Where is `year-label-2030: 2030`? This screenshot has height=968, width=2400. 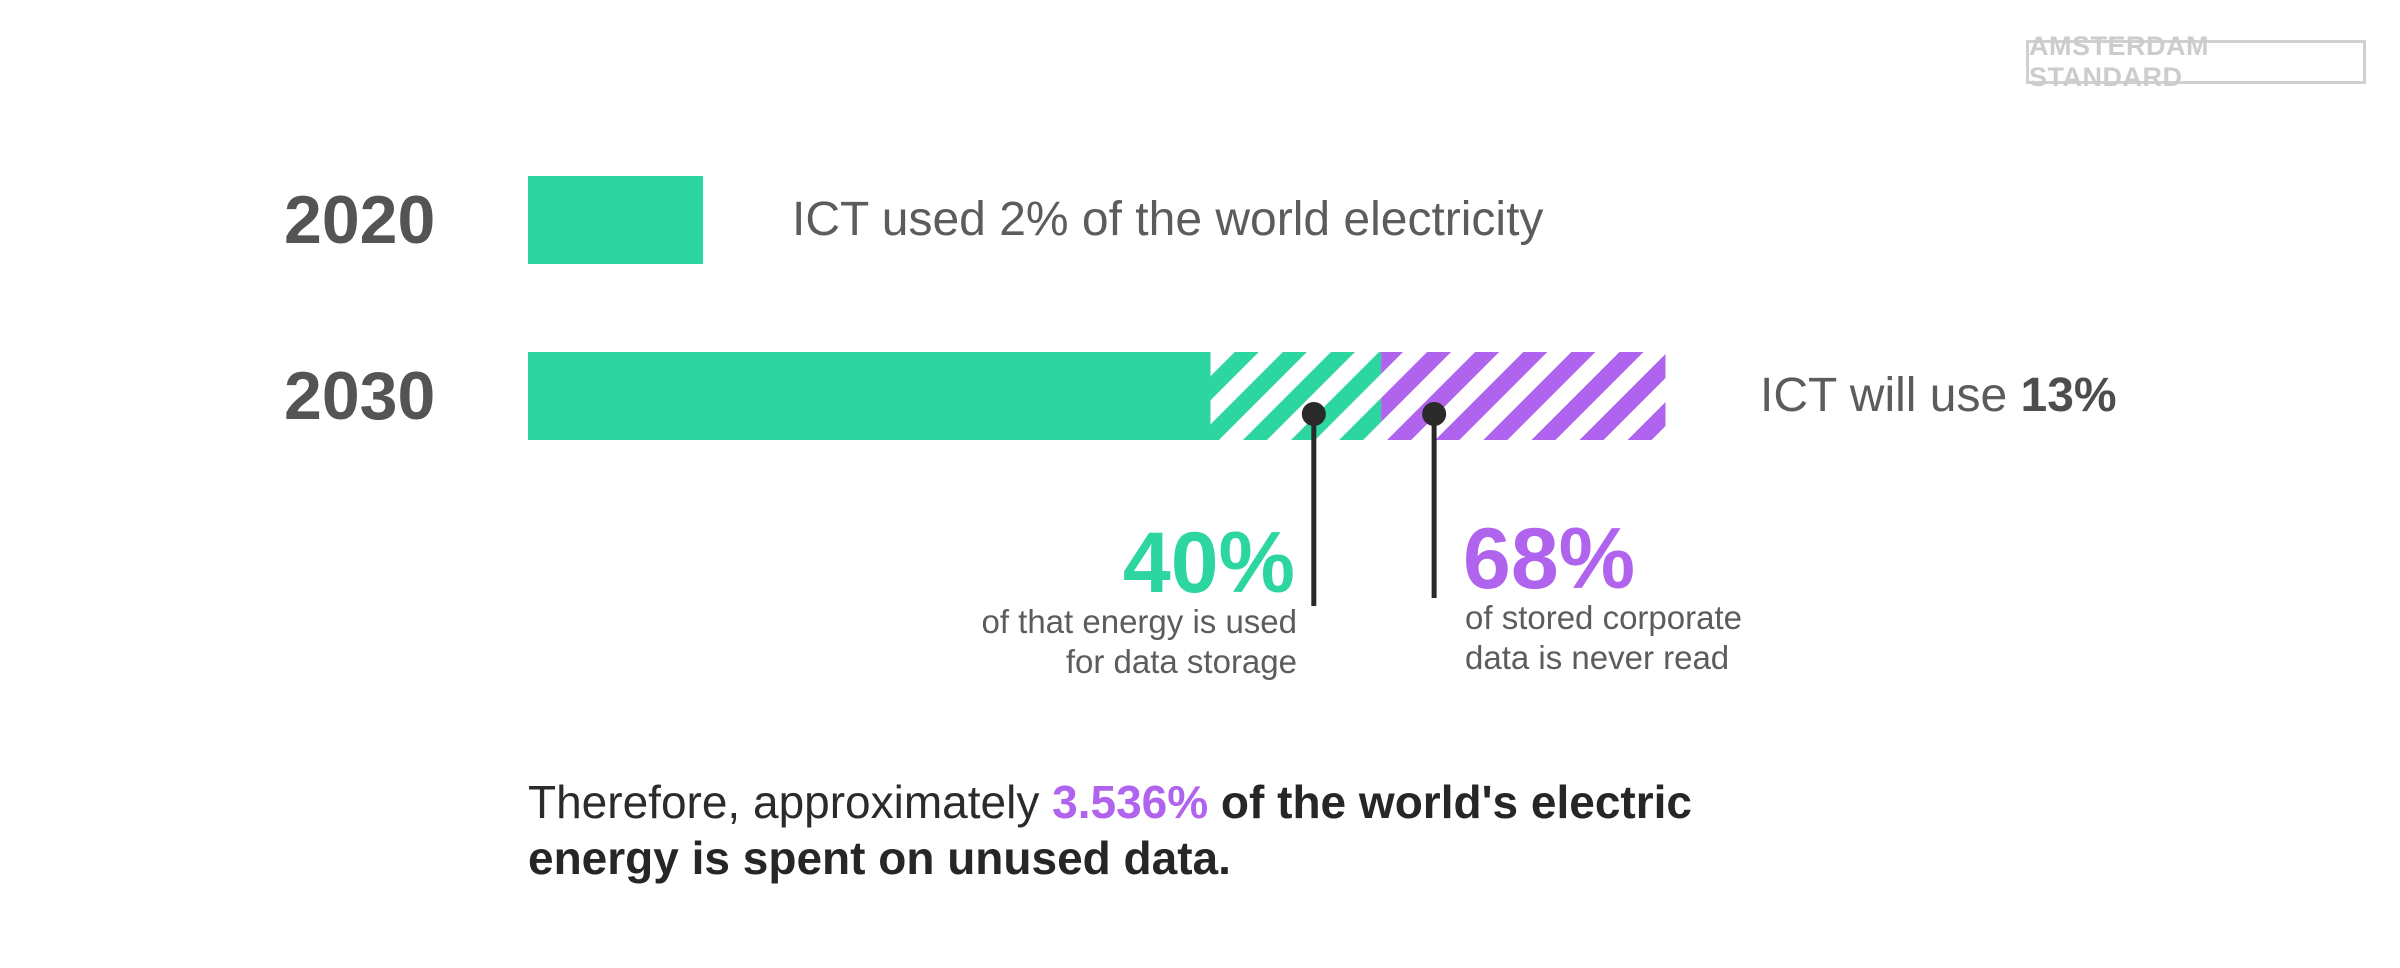 year-label-2030: 2030 is located at coordinates (360, 396).